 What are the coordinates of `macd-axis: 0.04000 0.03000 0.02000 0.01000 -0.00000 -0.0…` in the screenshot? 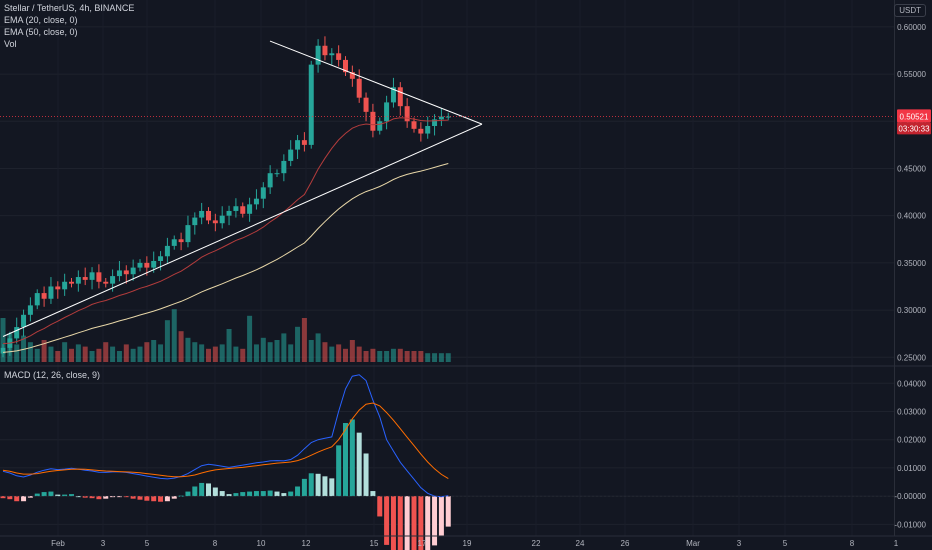 It's located at (910, 454).